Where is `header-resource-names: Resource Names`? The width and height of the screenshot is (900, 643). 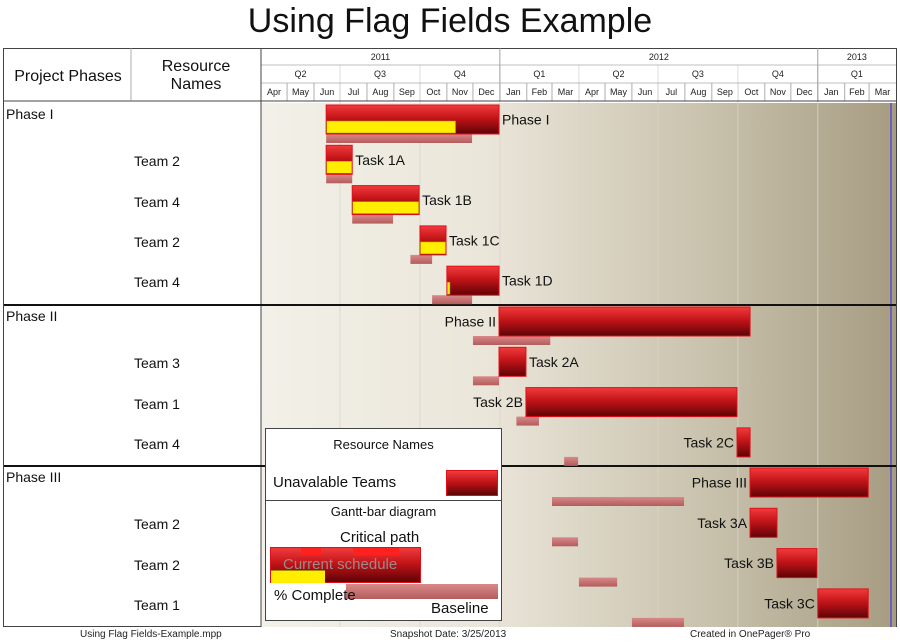
header-resource-names: Resource Names is located at coordinates (196, 76).